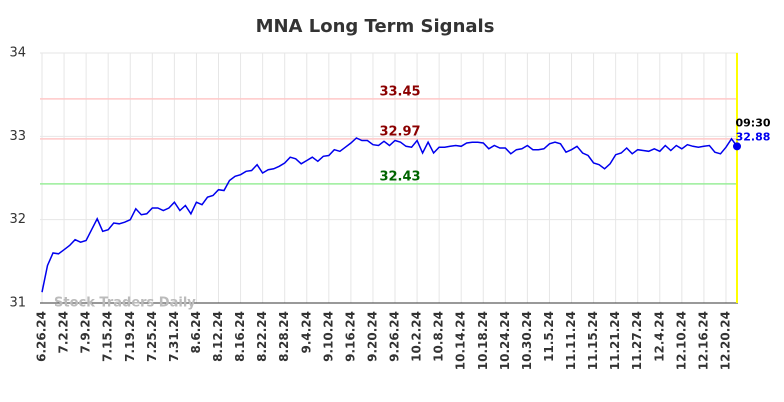  Describe the element at coordinates (42, 336) in the screenshot. I see `x-tick-label: 6.26.24` at that location.